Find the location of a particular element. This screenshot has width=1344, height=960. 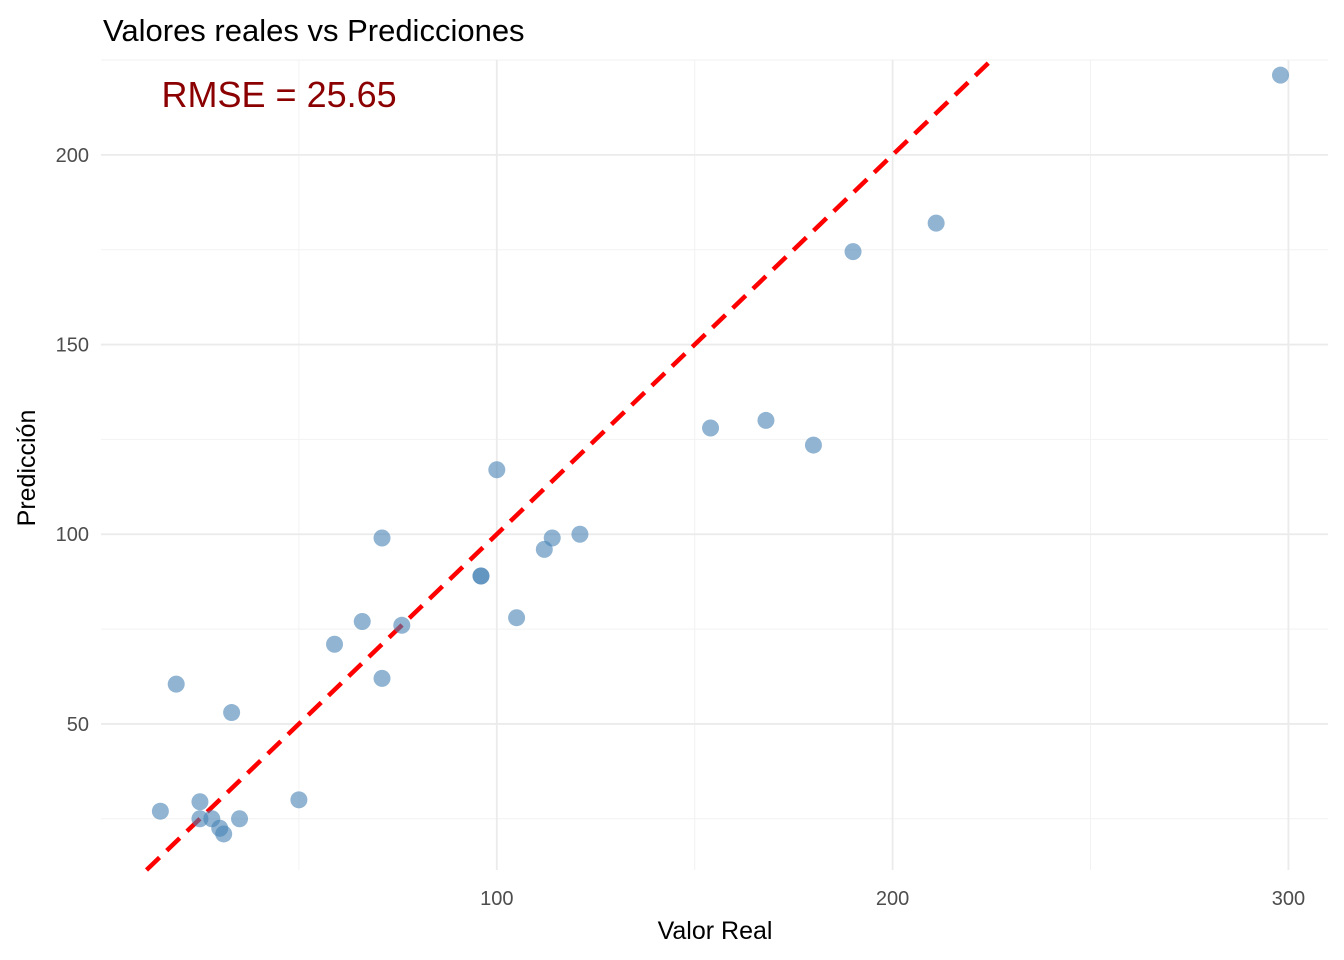

y-tick-label: 50 is located at coordinates (78, 725).